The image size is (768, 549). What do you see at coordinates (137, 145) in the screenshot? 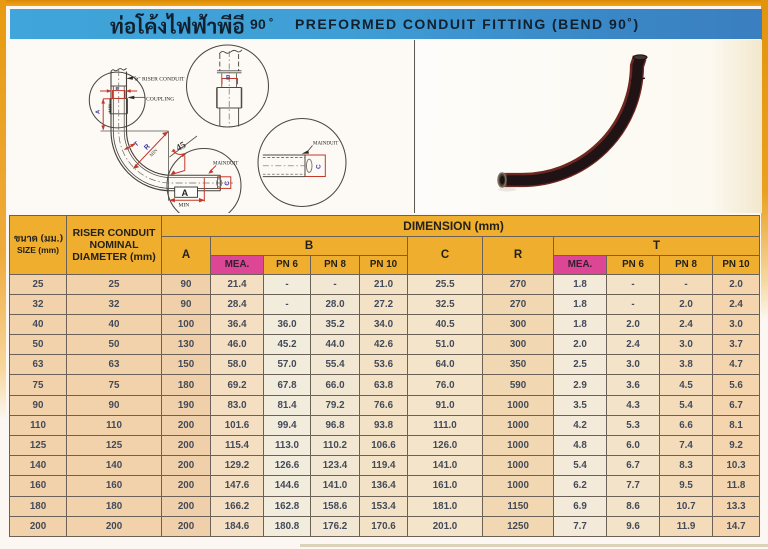
I see `svg-text: T` at bounding box center [137, 145].